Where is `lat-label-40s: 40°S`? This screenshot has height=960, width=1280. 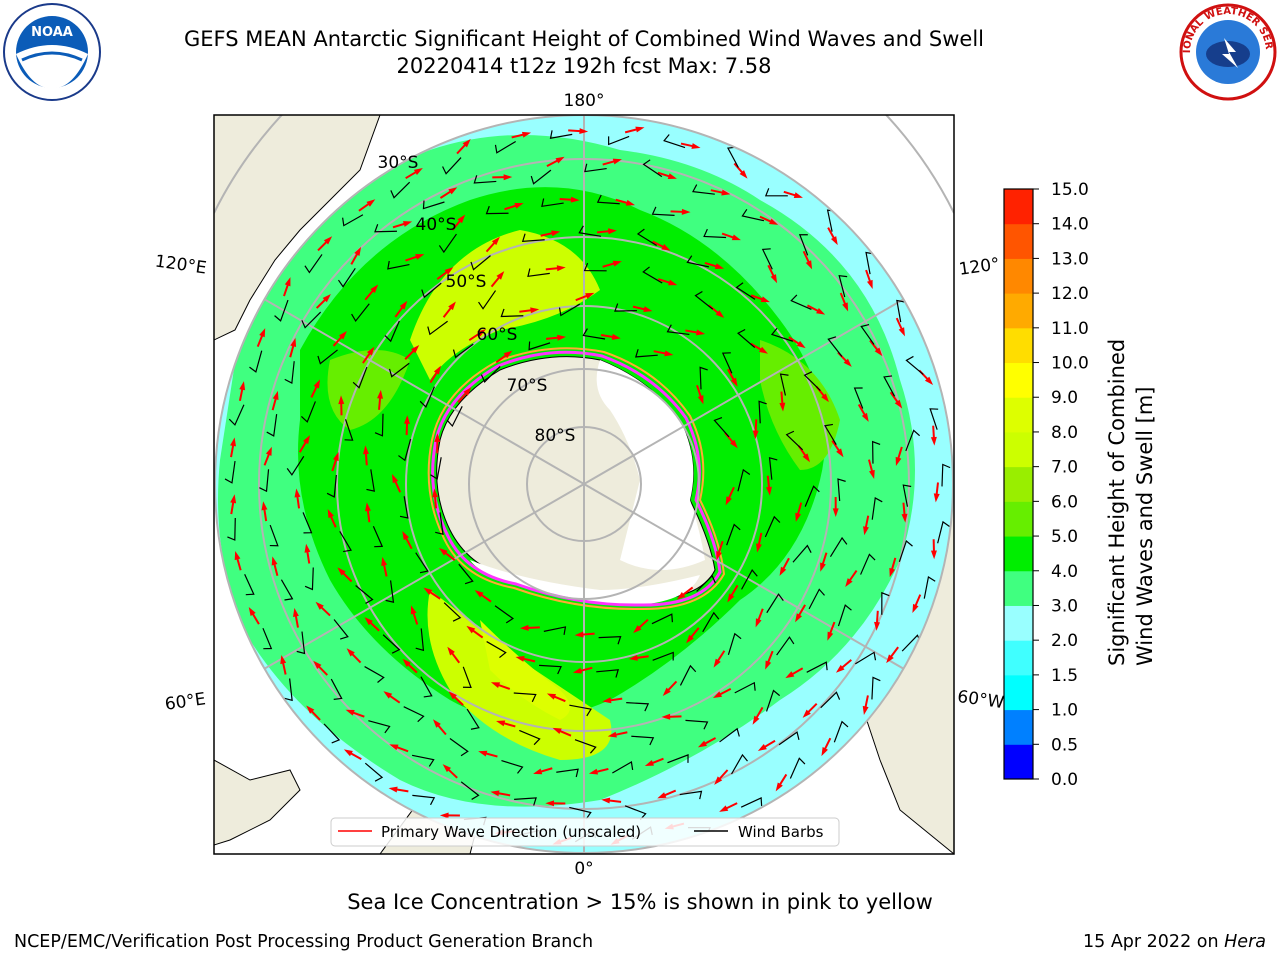
lat-label-40s: 40°S is located at coordinates (436, 225).